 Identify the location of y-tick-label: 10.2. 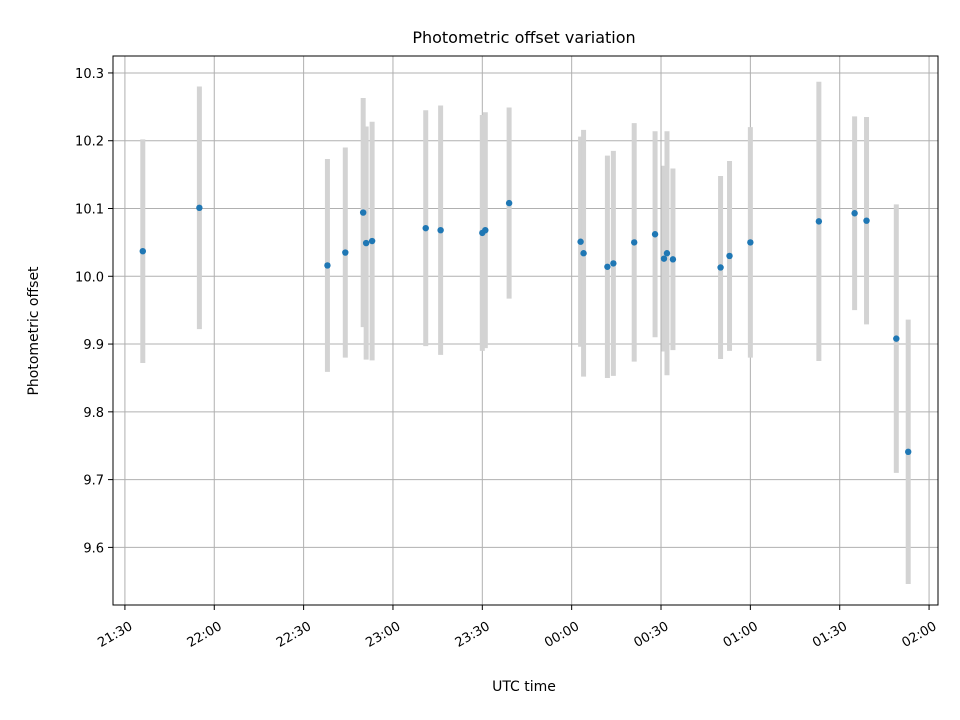
(89, 142).